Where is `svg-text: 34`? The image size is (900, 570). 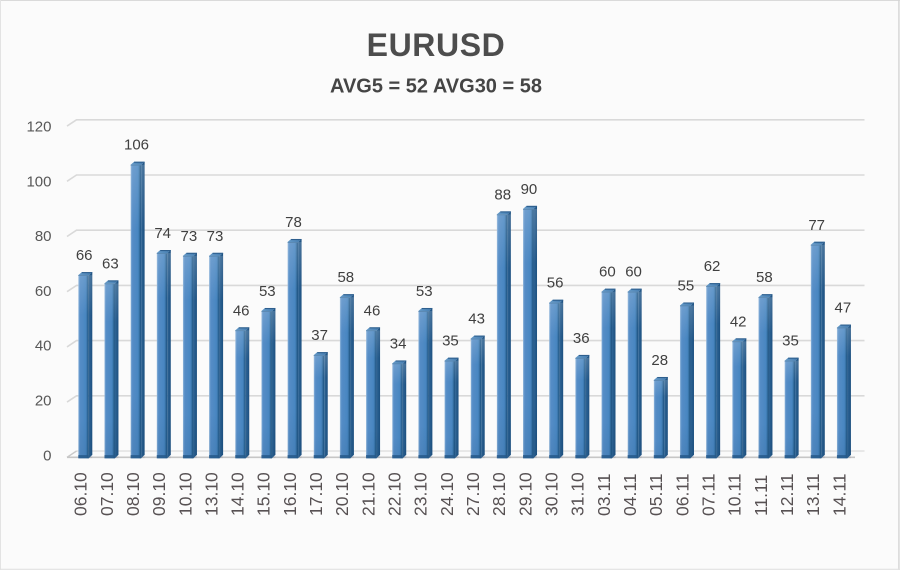 svg-text: 34 is located at coordinates (398, 343).